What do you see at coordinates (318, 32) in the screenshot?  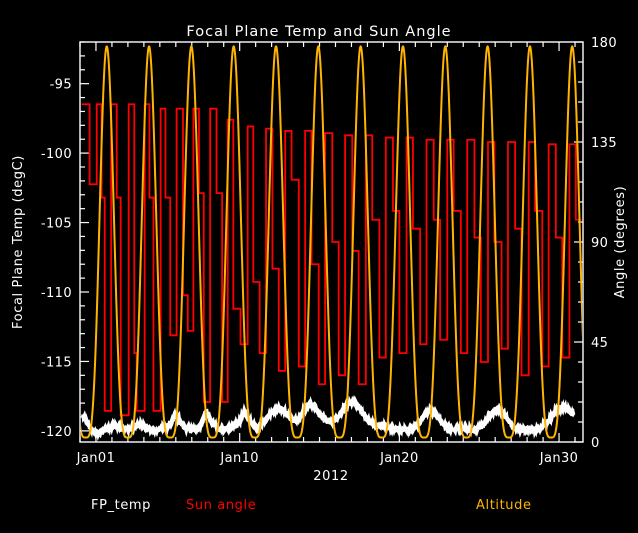 I see `chart-title: Focal Plane Temp and Sun Angle` at bounding box center [318, 32].